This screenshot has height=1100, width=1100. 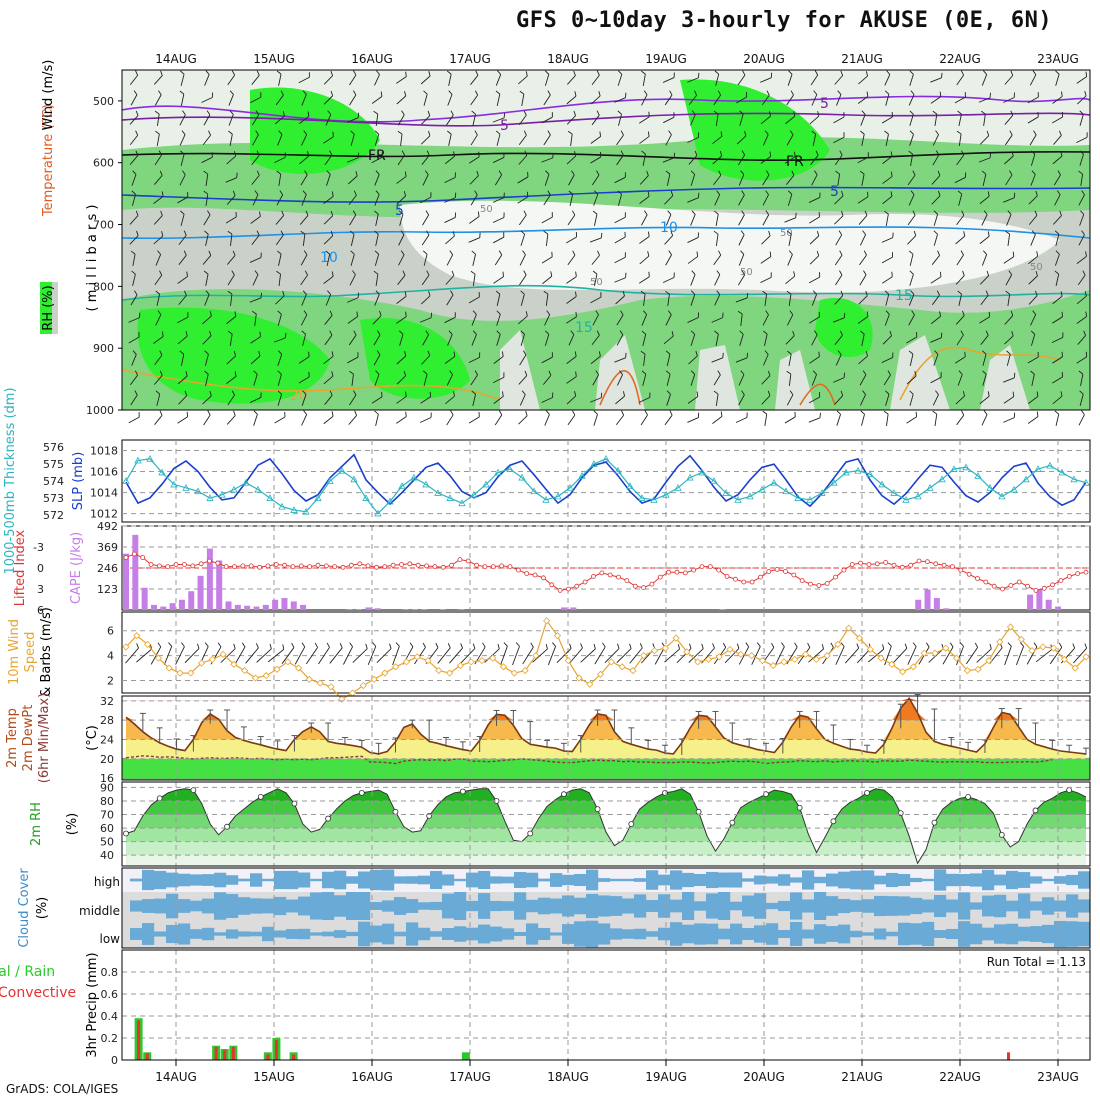 I want to click on wind-barb-p11-30-flag, so click(x=866, y=293).